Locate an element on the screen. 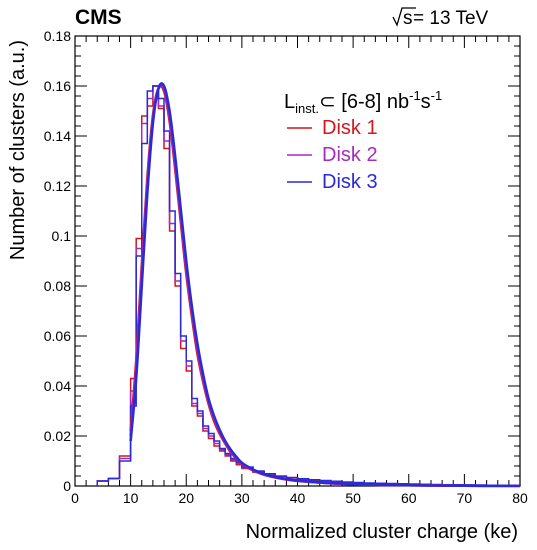  x-tick-label: 70 is located at coordinates (465, 498).